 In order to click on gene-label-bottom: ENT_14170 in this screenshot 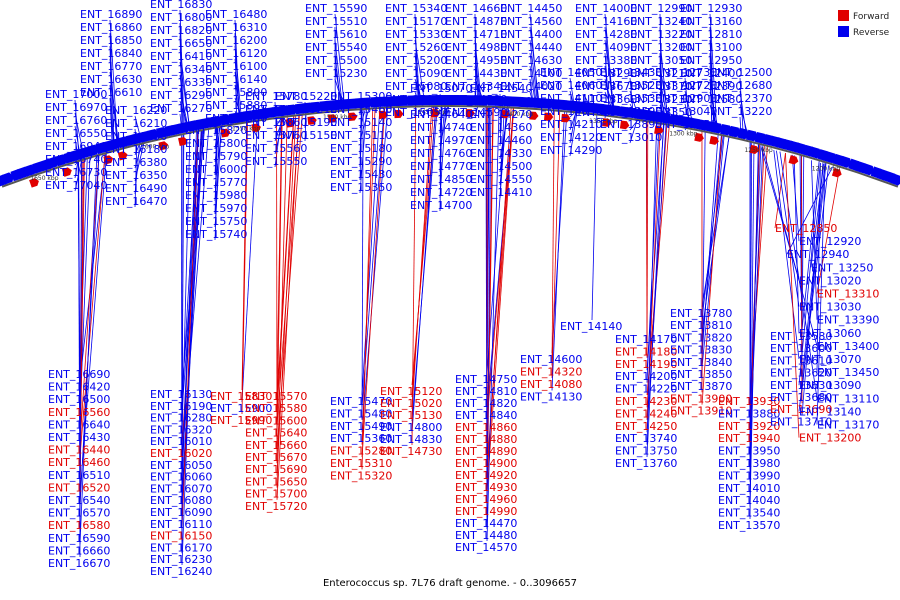, I will do `click(646, 339)`.